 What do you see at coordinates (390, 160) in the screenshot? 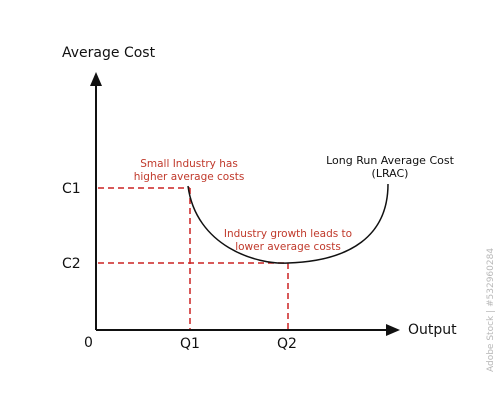
I see `lrac-label-line1: Long Run Average Cost` at bounding box center [390, 160].